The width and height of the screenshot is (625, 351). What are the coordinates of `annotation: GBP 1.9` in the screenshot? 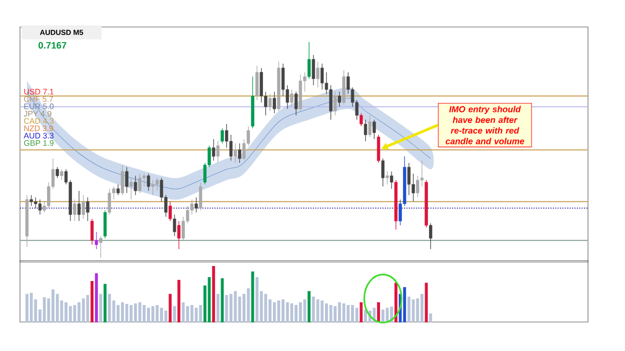 It's located at (39, 143).